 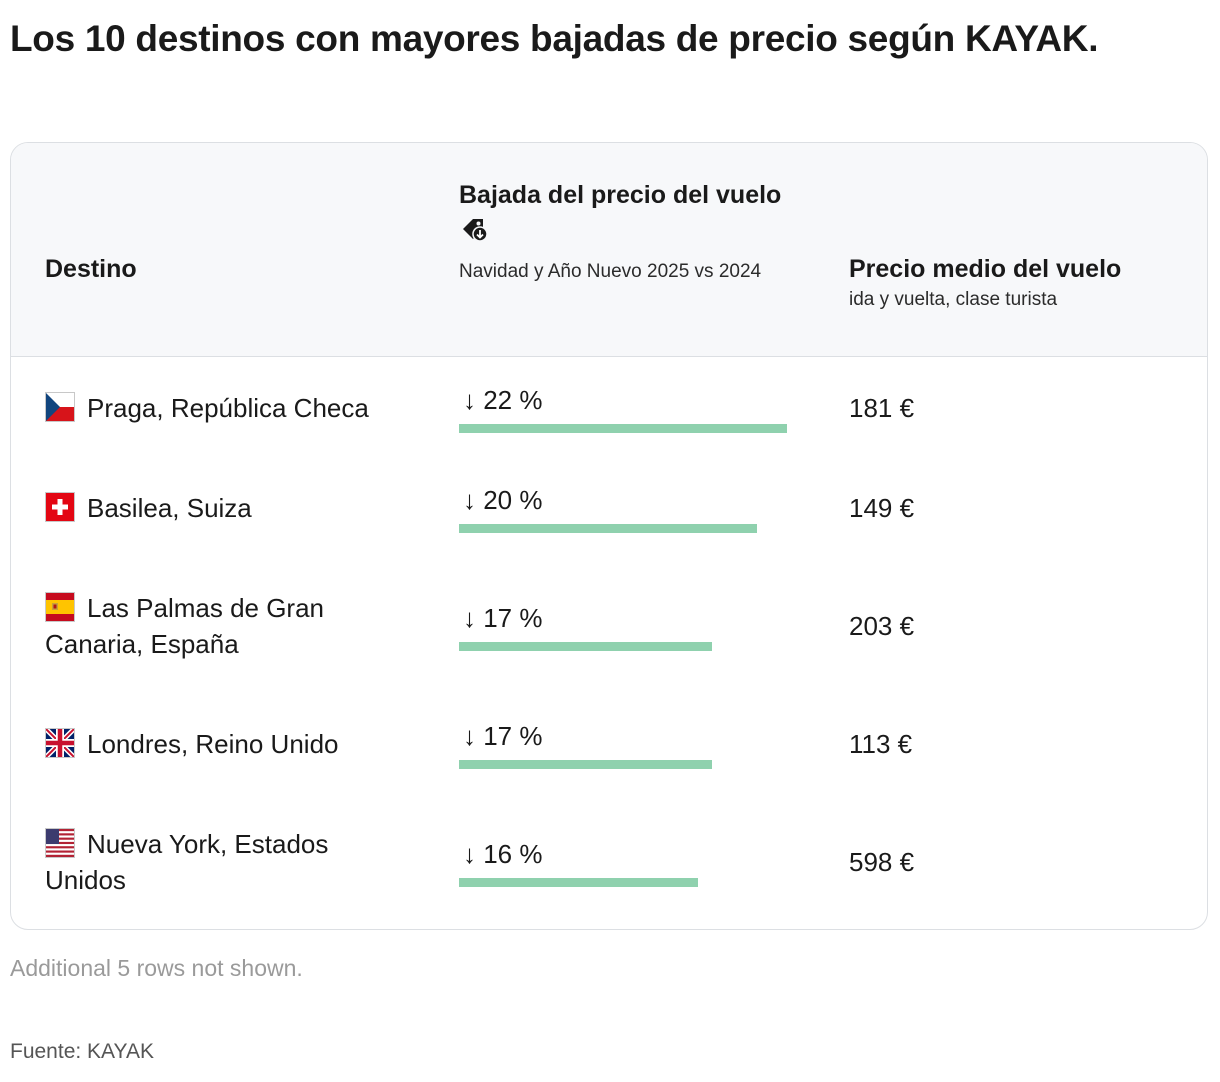 I want to click on destino-label: Nueva York, Estados Unidos, so click(x=187, y=862).